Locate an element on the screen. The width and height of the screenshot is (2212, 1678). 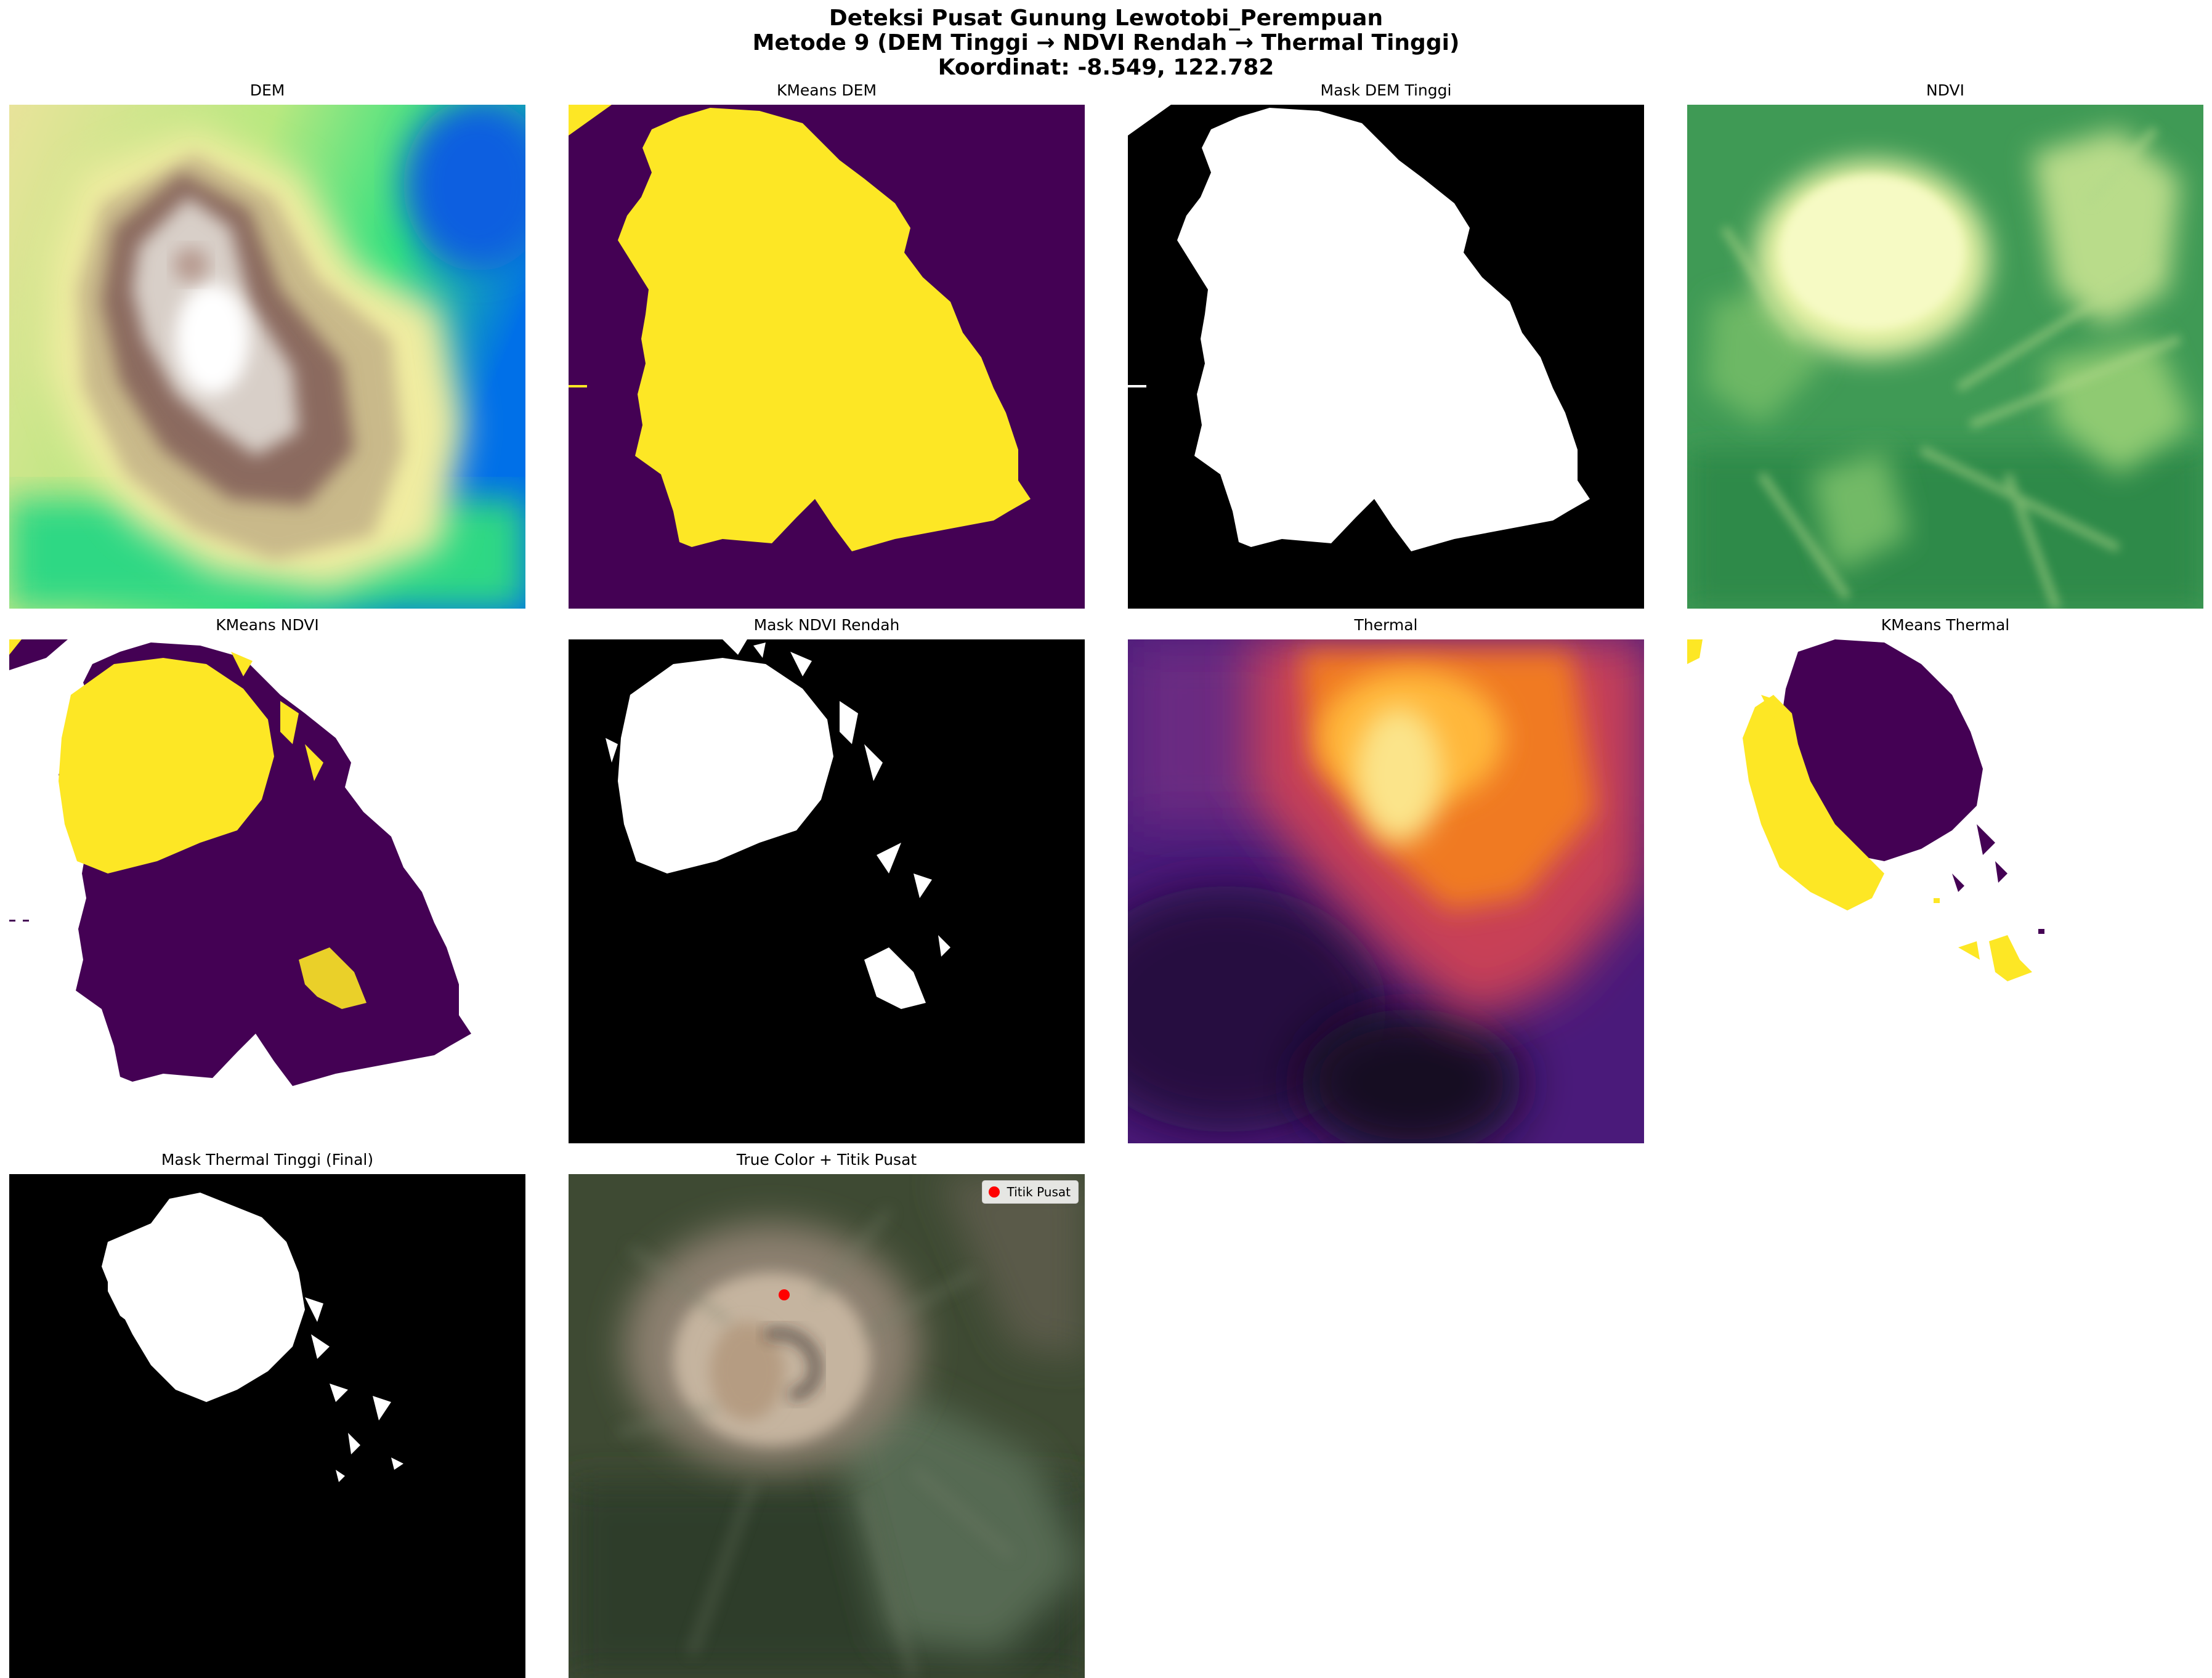
red-dot-marker-icon is located at coordinates (994, 1192).